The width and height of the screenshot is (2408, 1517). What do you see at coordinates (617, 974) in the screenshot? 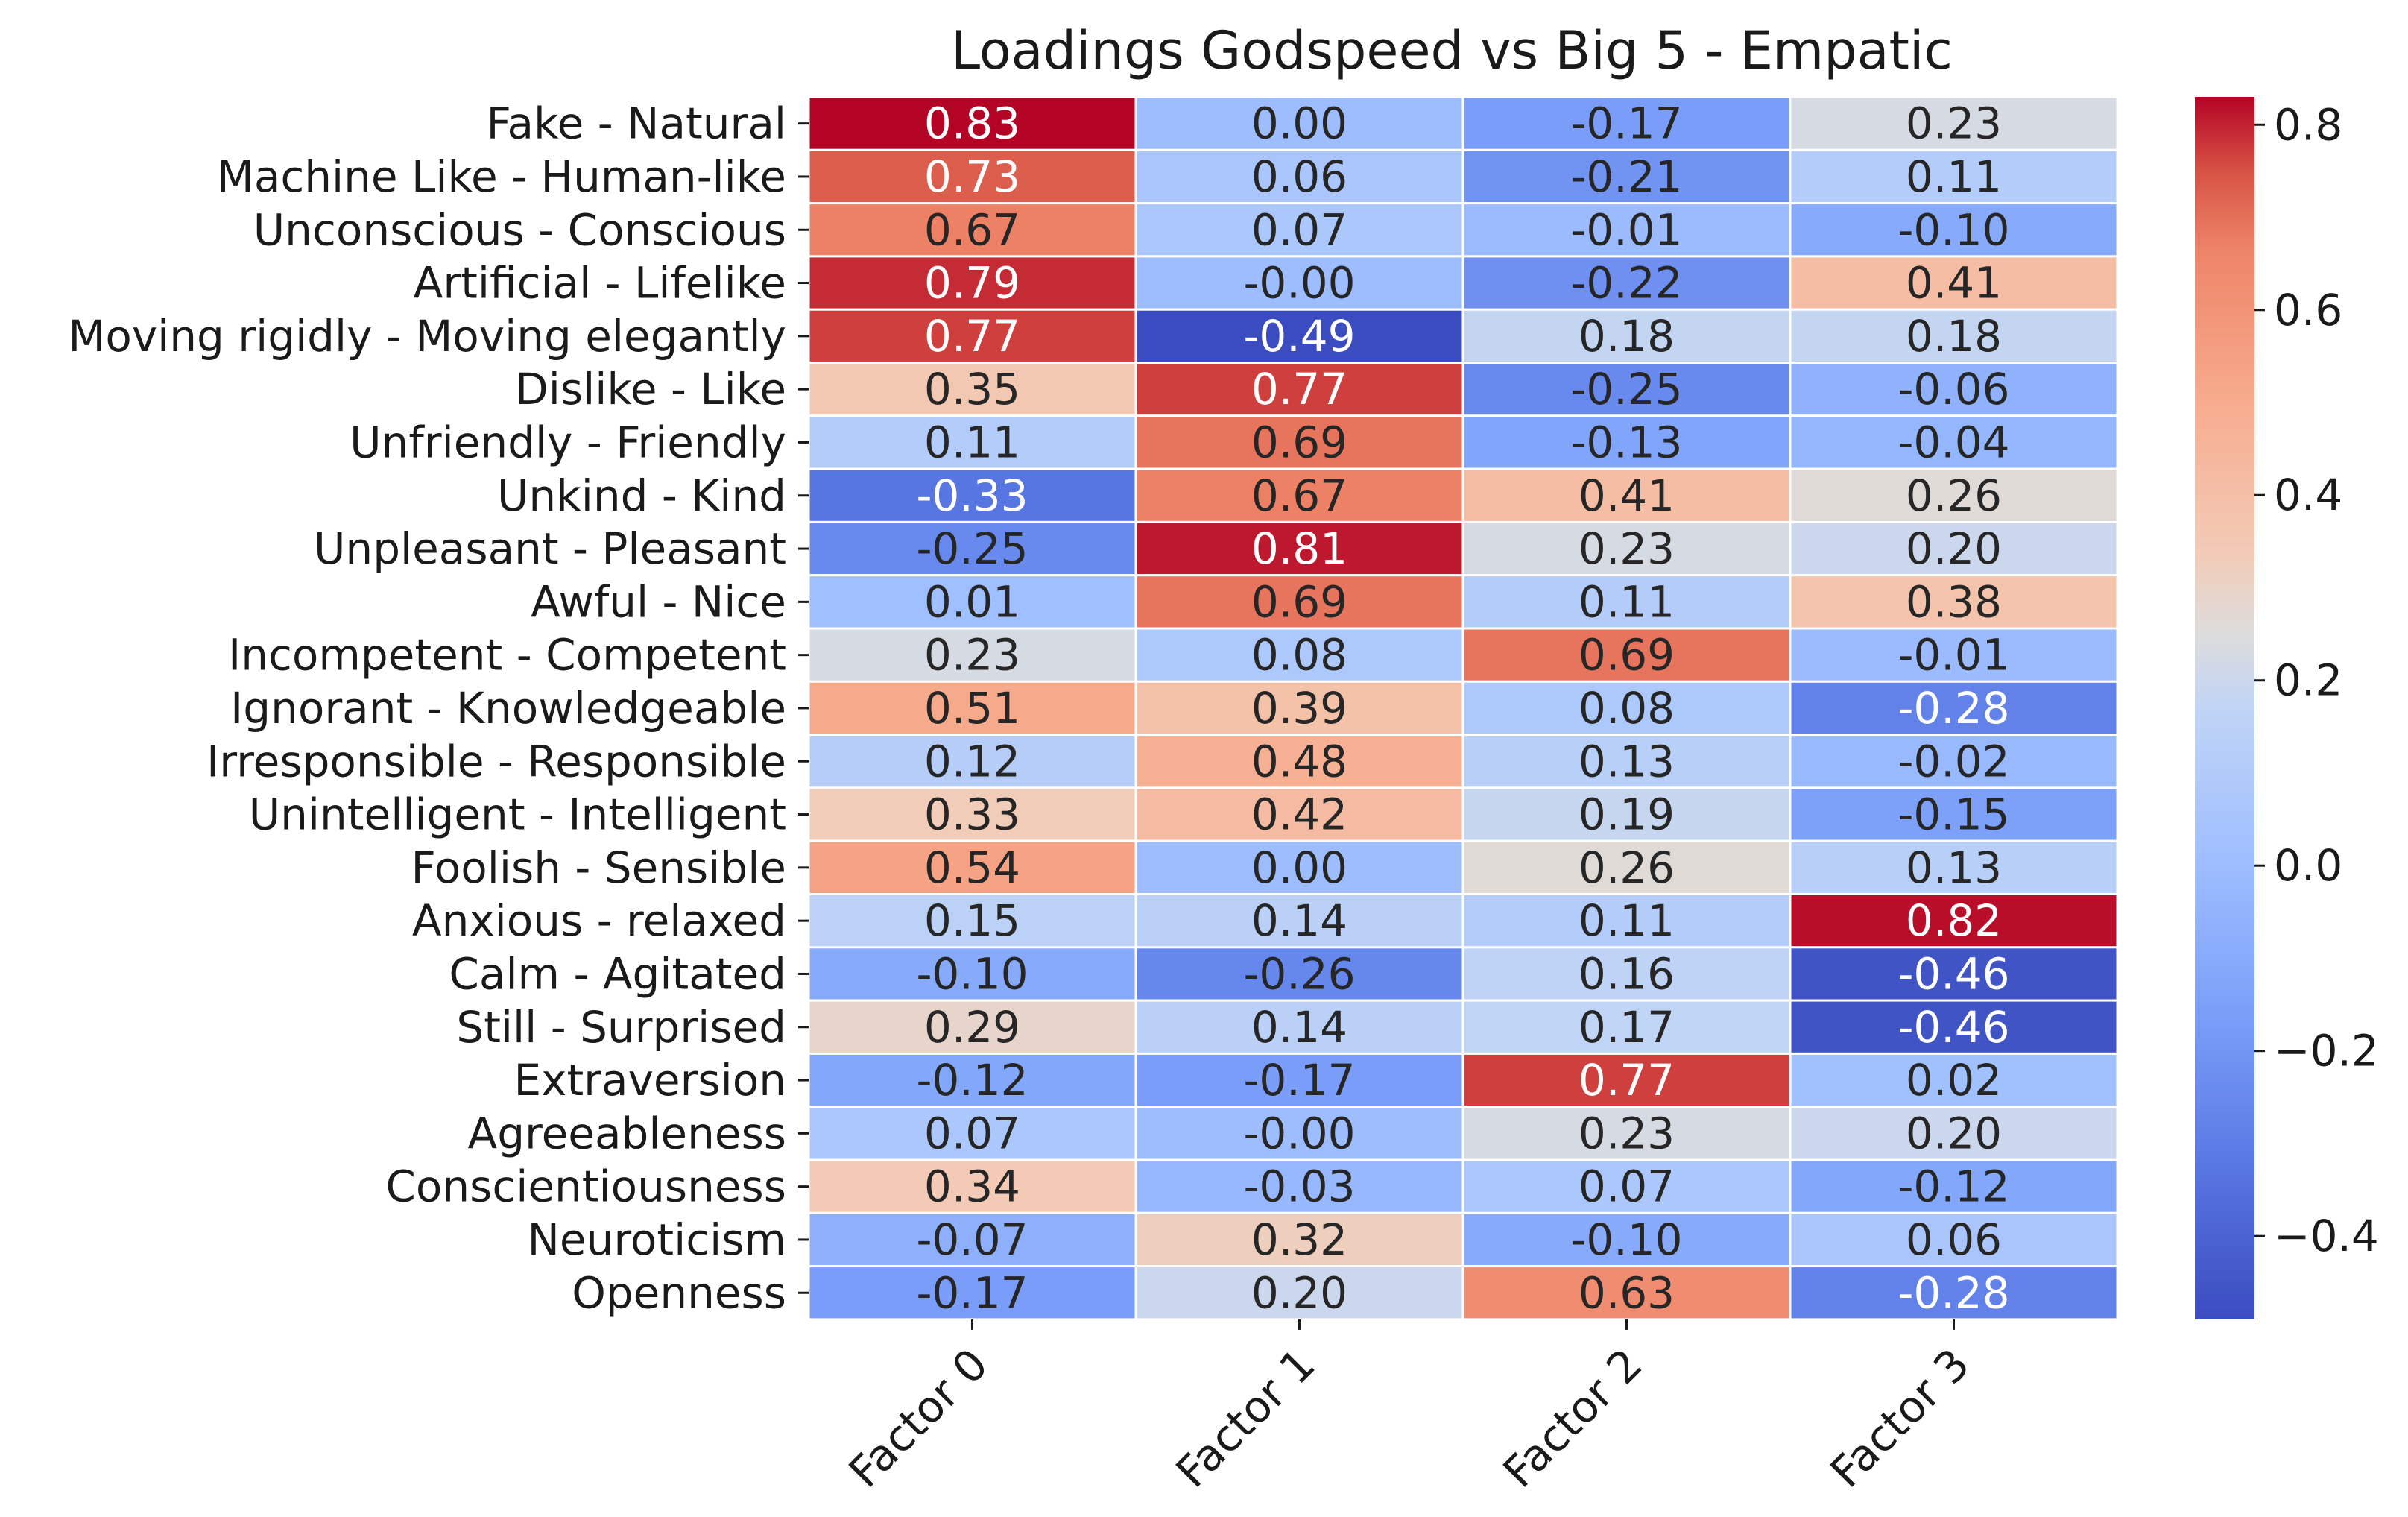
I see `row-label: Calm - Agitated` at bounding box center [617, 974].